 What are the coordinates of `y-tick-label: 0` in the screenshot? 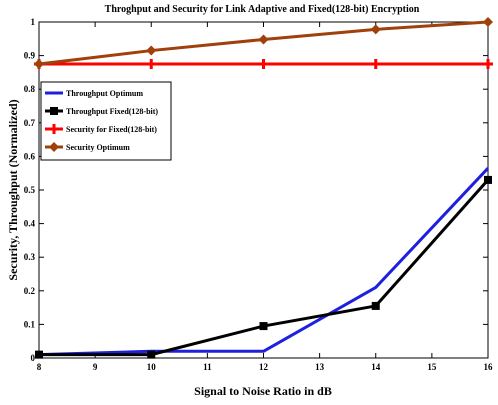 It's located at (33, 358).